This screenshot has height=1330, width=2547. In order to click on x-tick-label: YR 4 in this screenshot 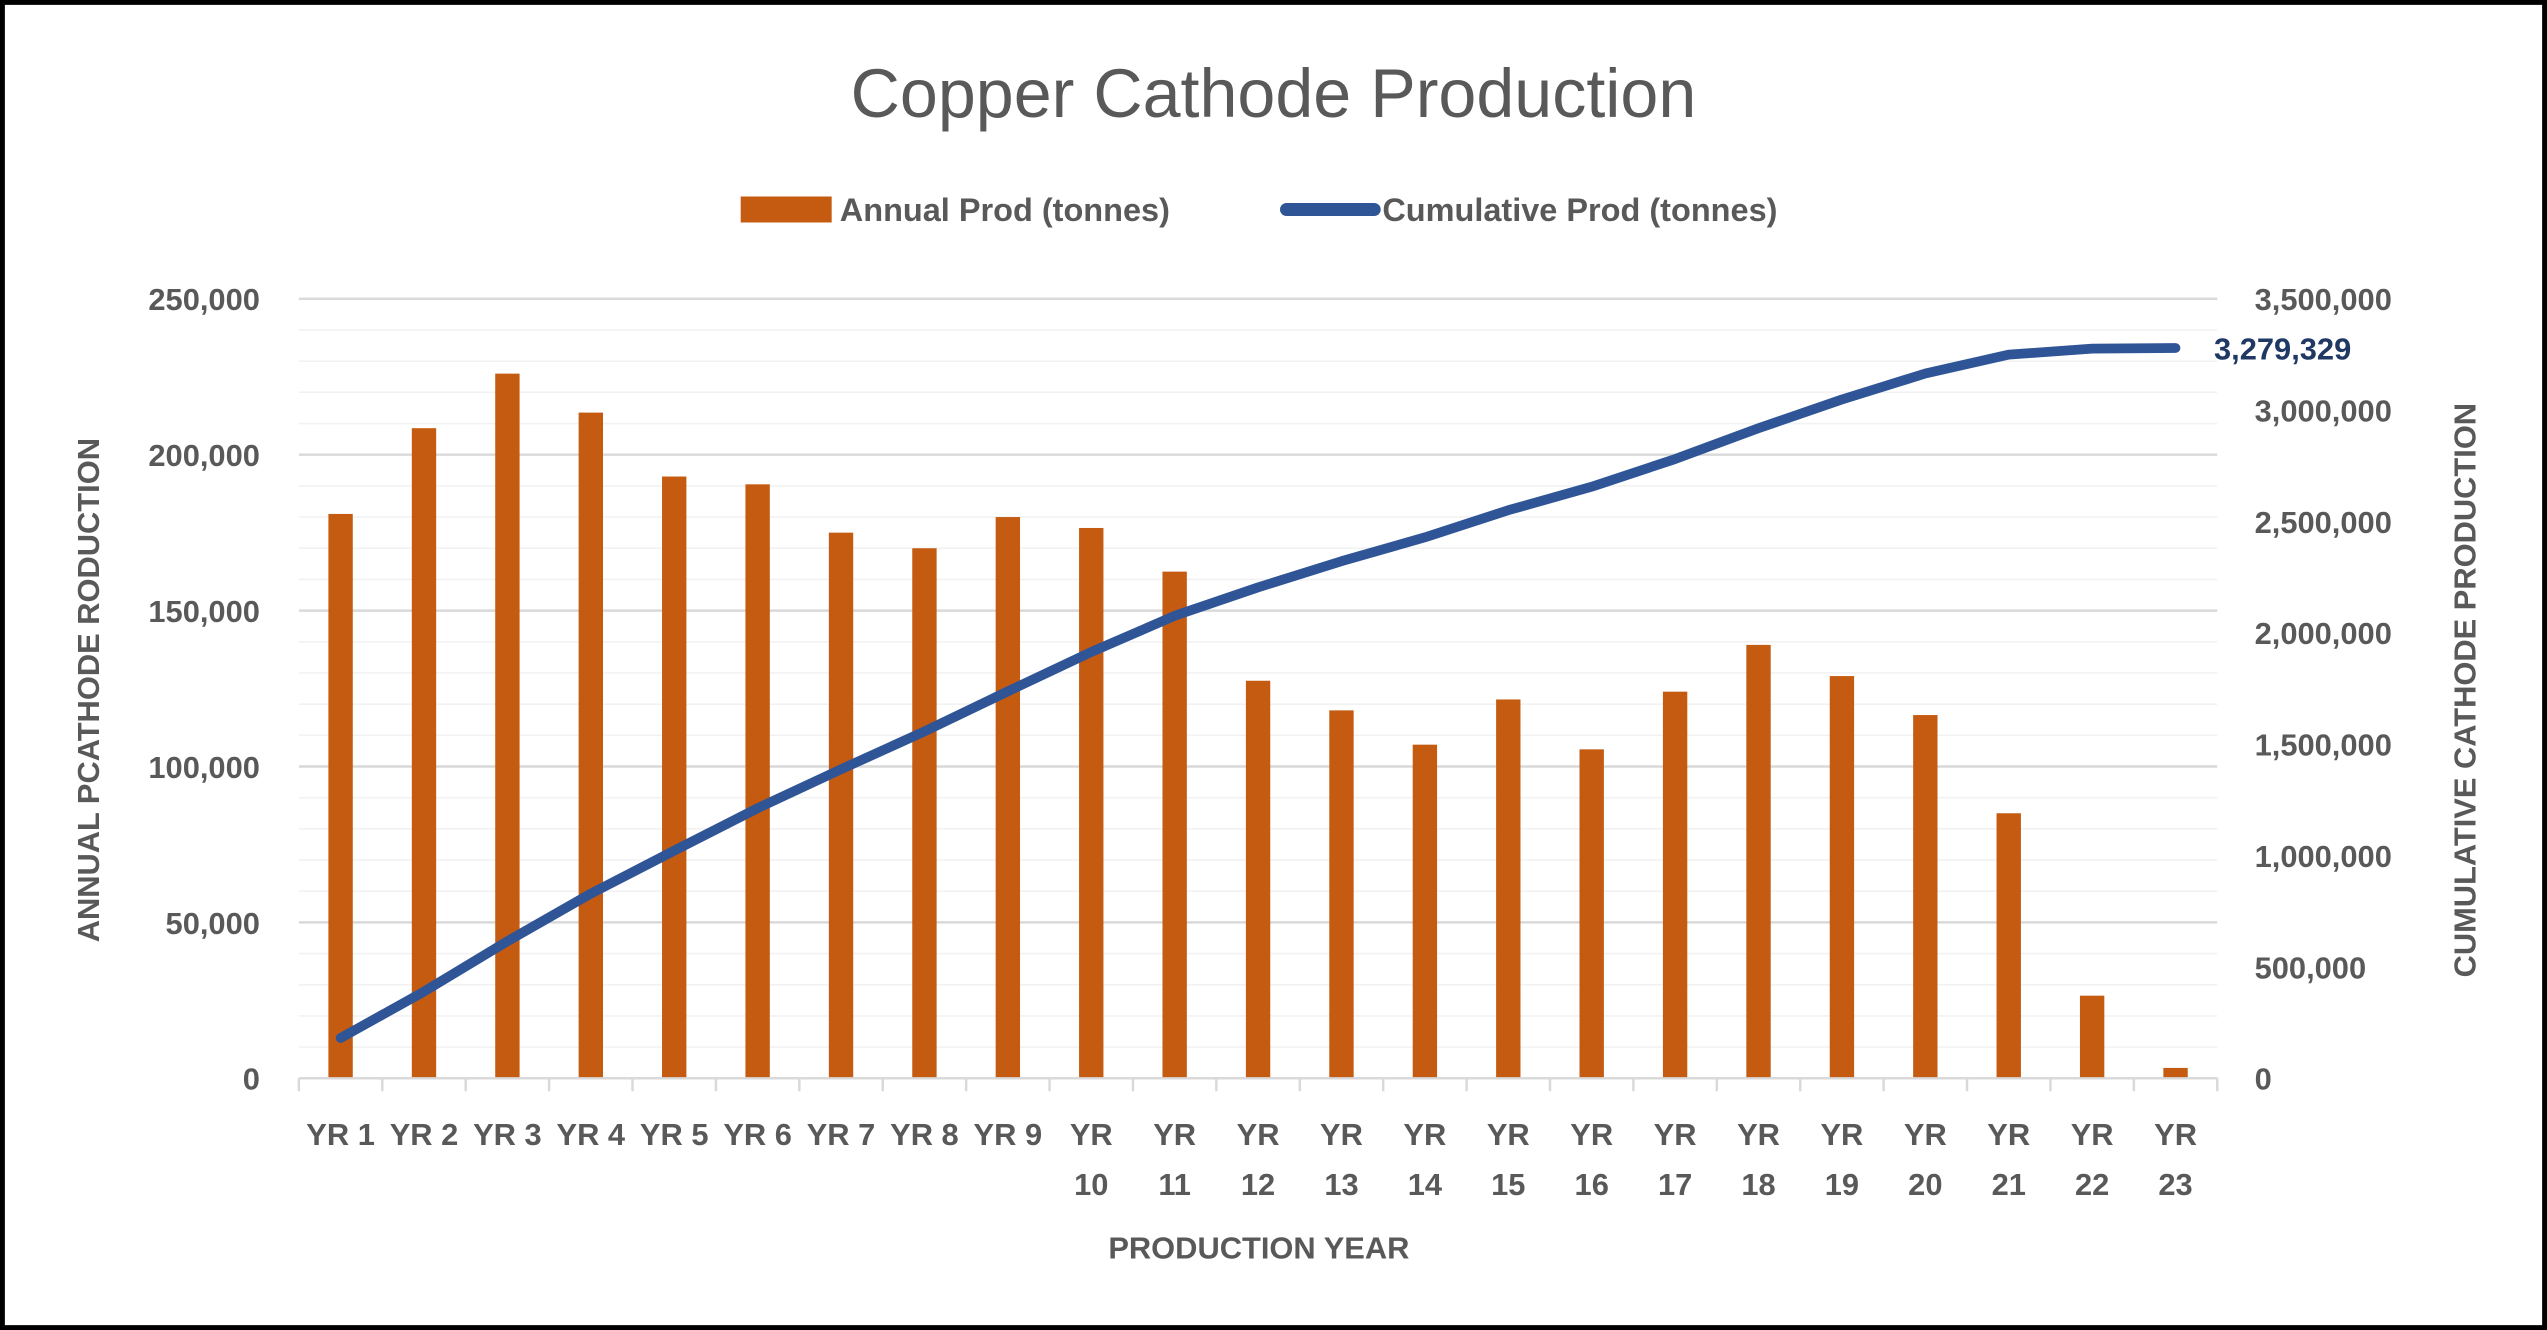, I will do `click(591, 1134)`.